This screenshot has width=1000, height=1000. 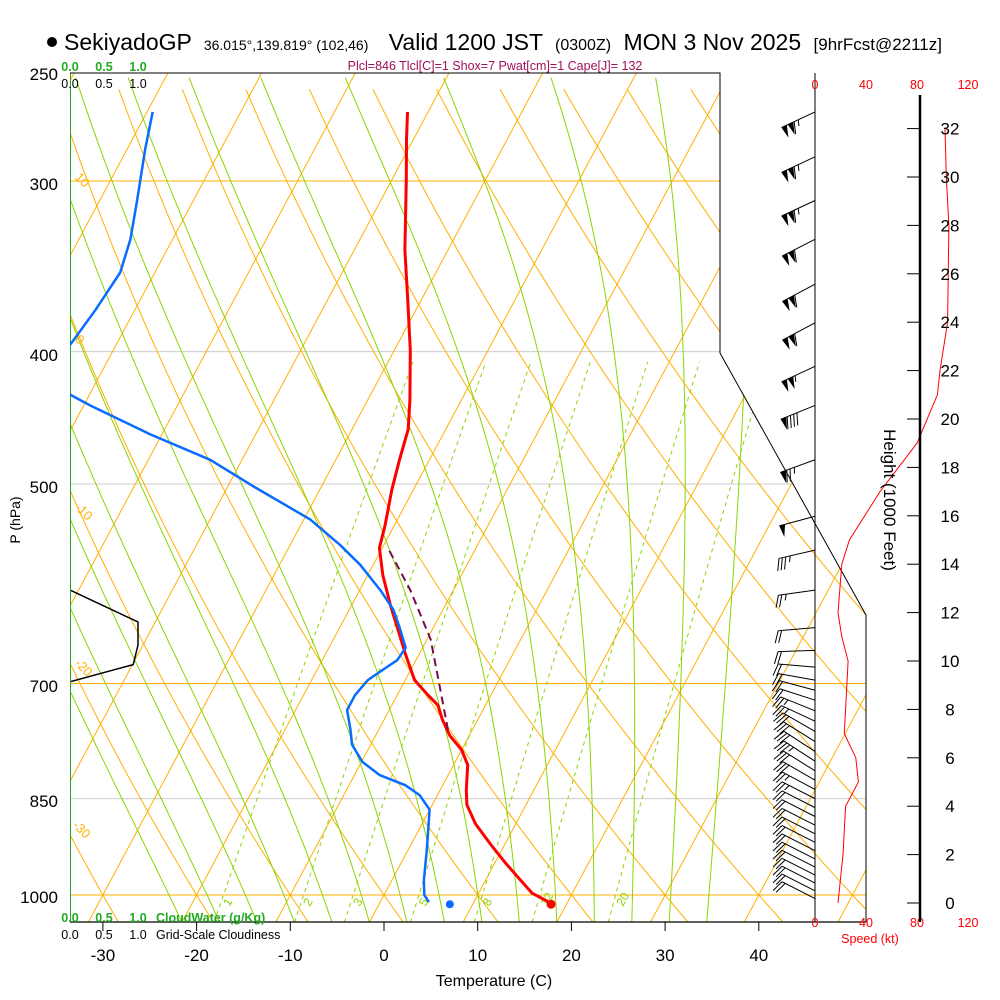 I want to click on isotherm-label: 30, so click(x=852, y=544).